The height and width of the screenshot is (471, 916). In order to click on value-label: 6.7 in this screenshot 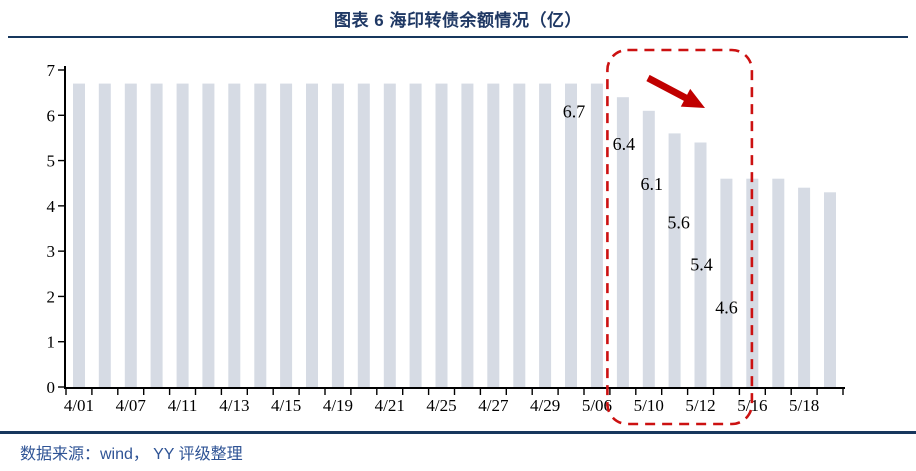, I will do `click(574, 112)`.